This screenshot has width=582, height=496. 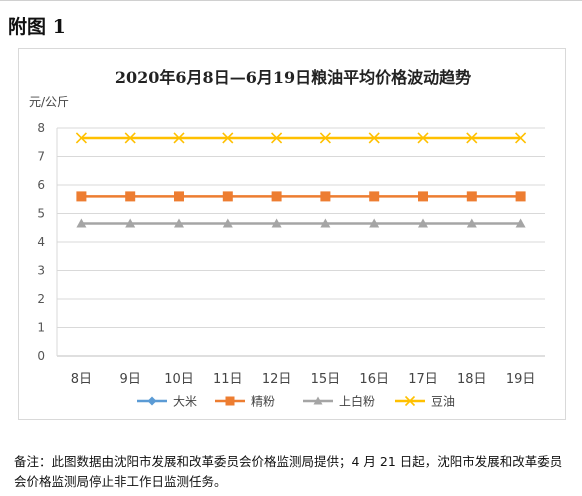 I want to click on y-tick-4: 4, so click(x=41, y=242).